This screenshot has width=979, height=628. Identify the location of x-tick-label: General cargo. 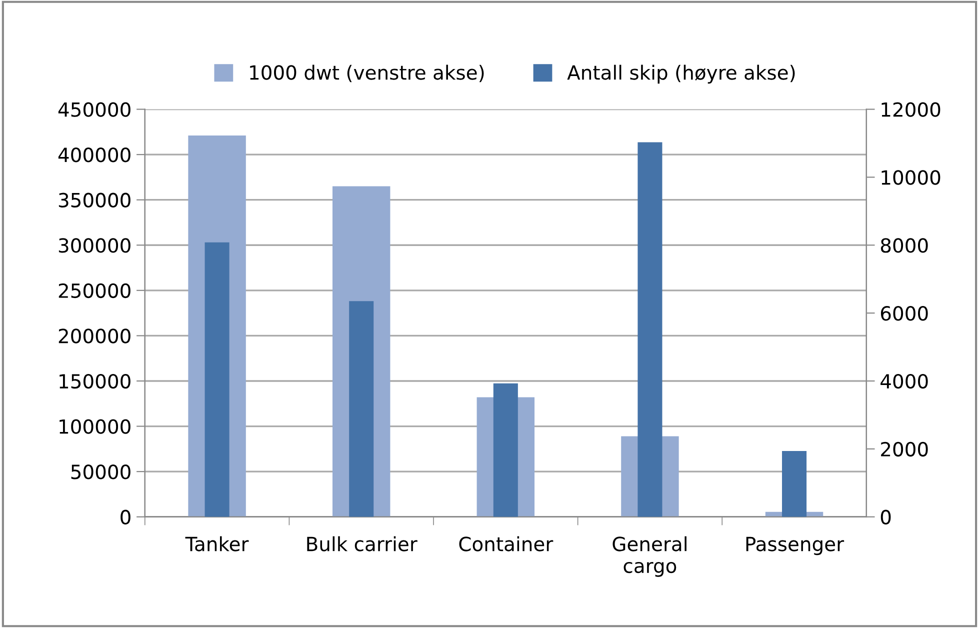
(649, 556).